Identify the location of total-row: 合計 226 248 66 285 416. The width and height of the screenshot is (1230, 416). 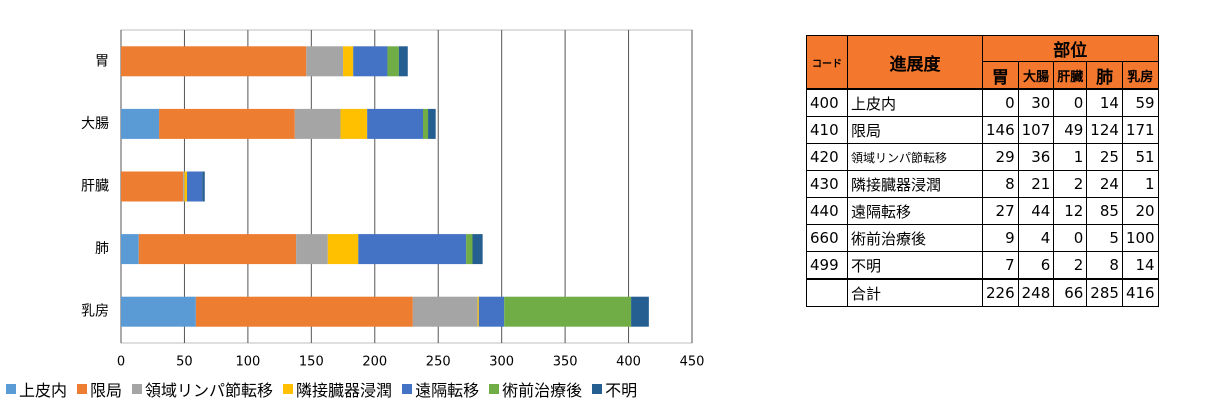
(982, 292).